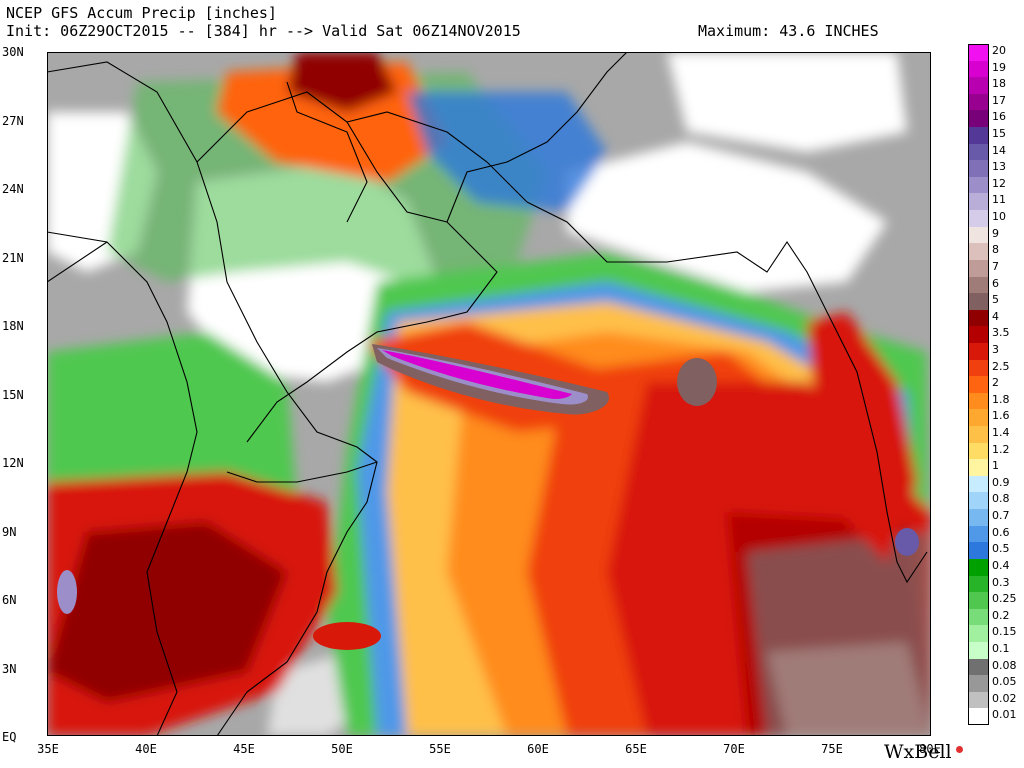 The height and width of the screenshot is (768, 1024). Describe the element at coordinates (13, 258) in the screenshot. I see `lat-label-21n: 21N` at that location.